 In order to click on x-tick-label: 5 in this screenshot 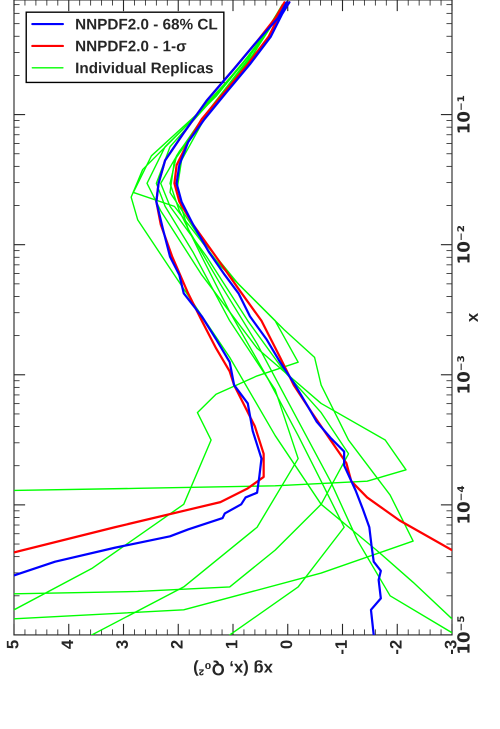, I will do `click(12, 644)`.